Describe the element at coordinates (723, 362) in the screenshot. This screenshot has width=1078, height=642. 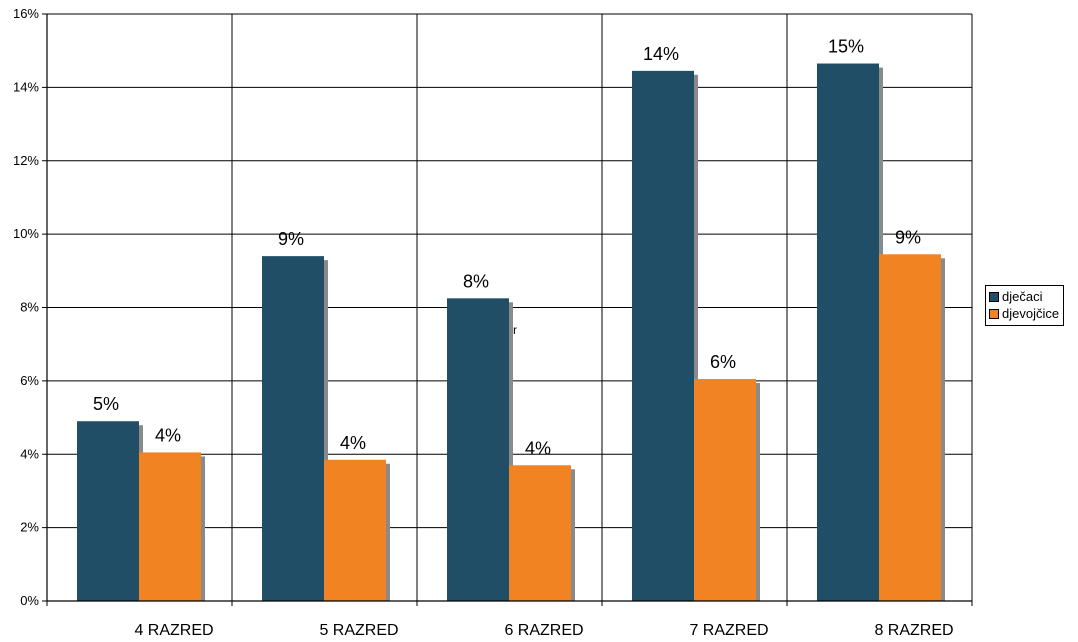
I see `data-label: 6%` at that location.